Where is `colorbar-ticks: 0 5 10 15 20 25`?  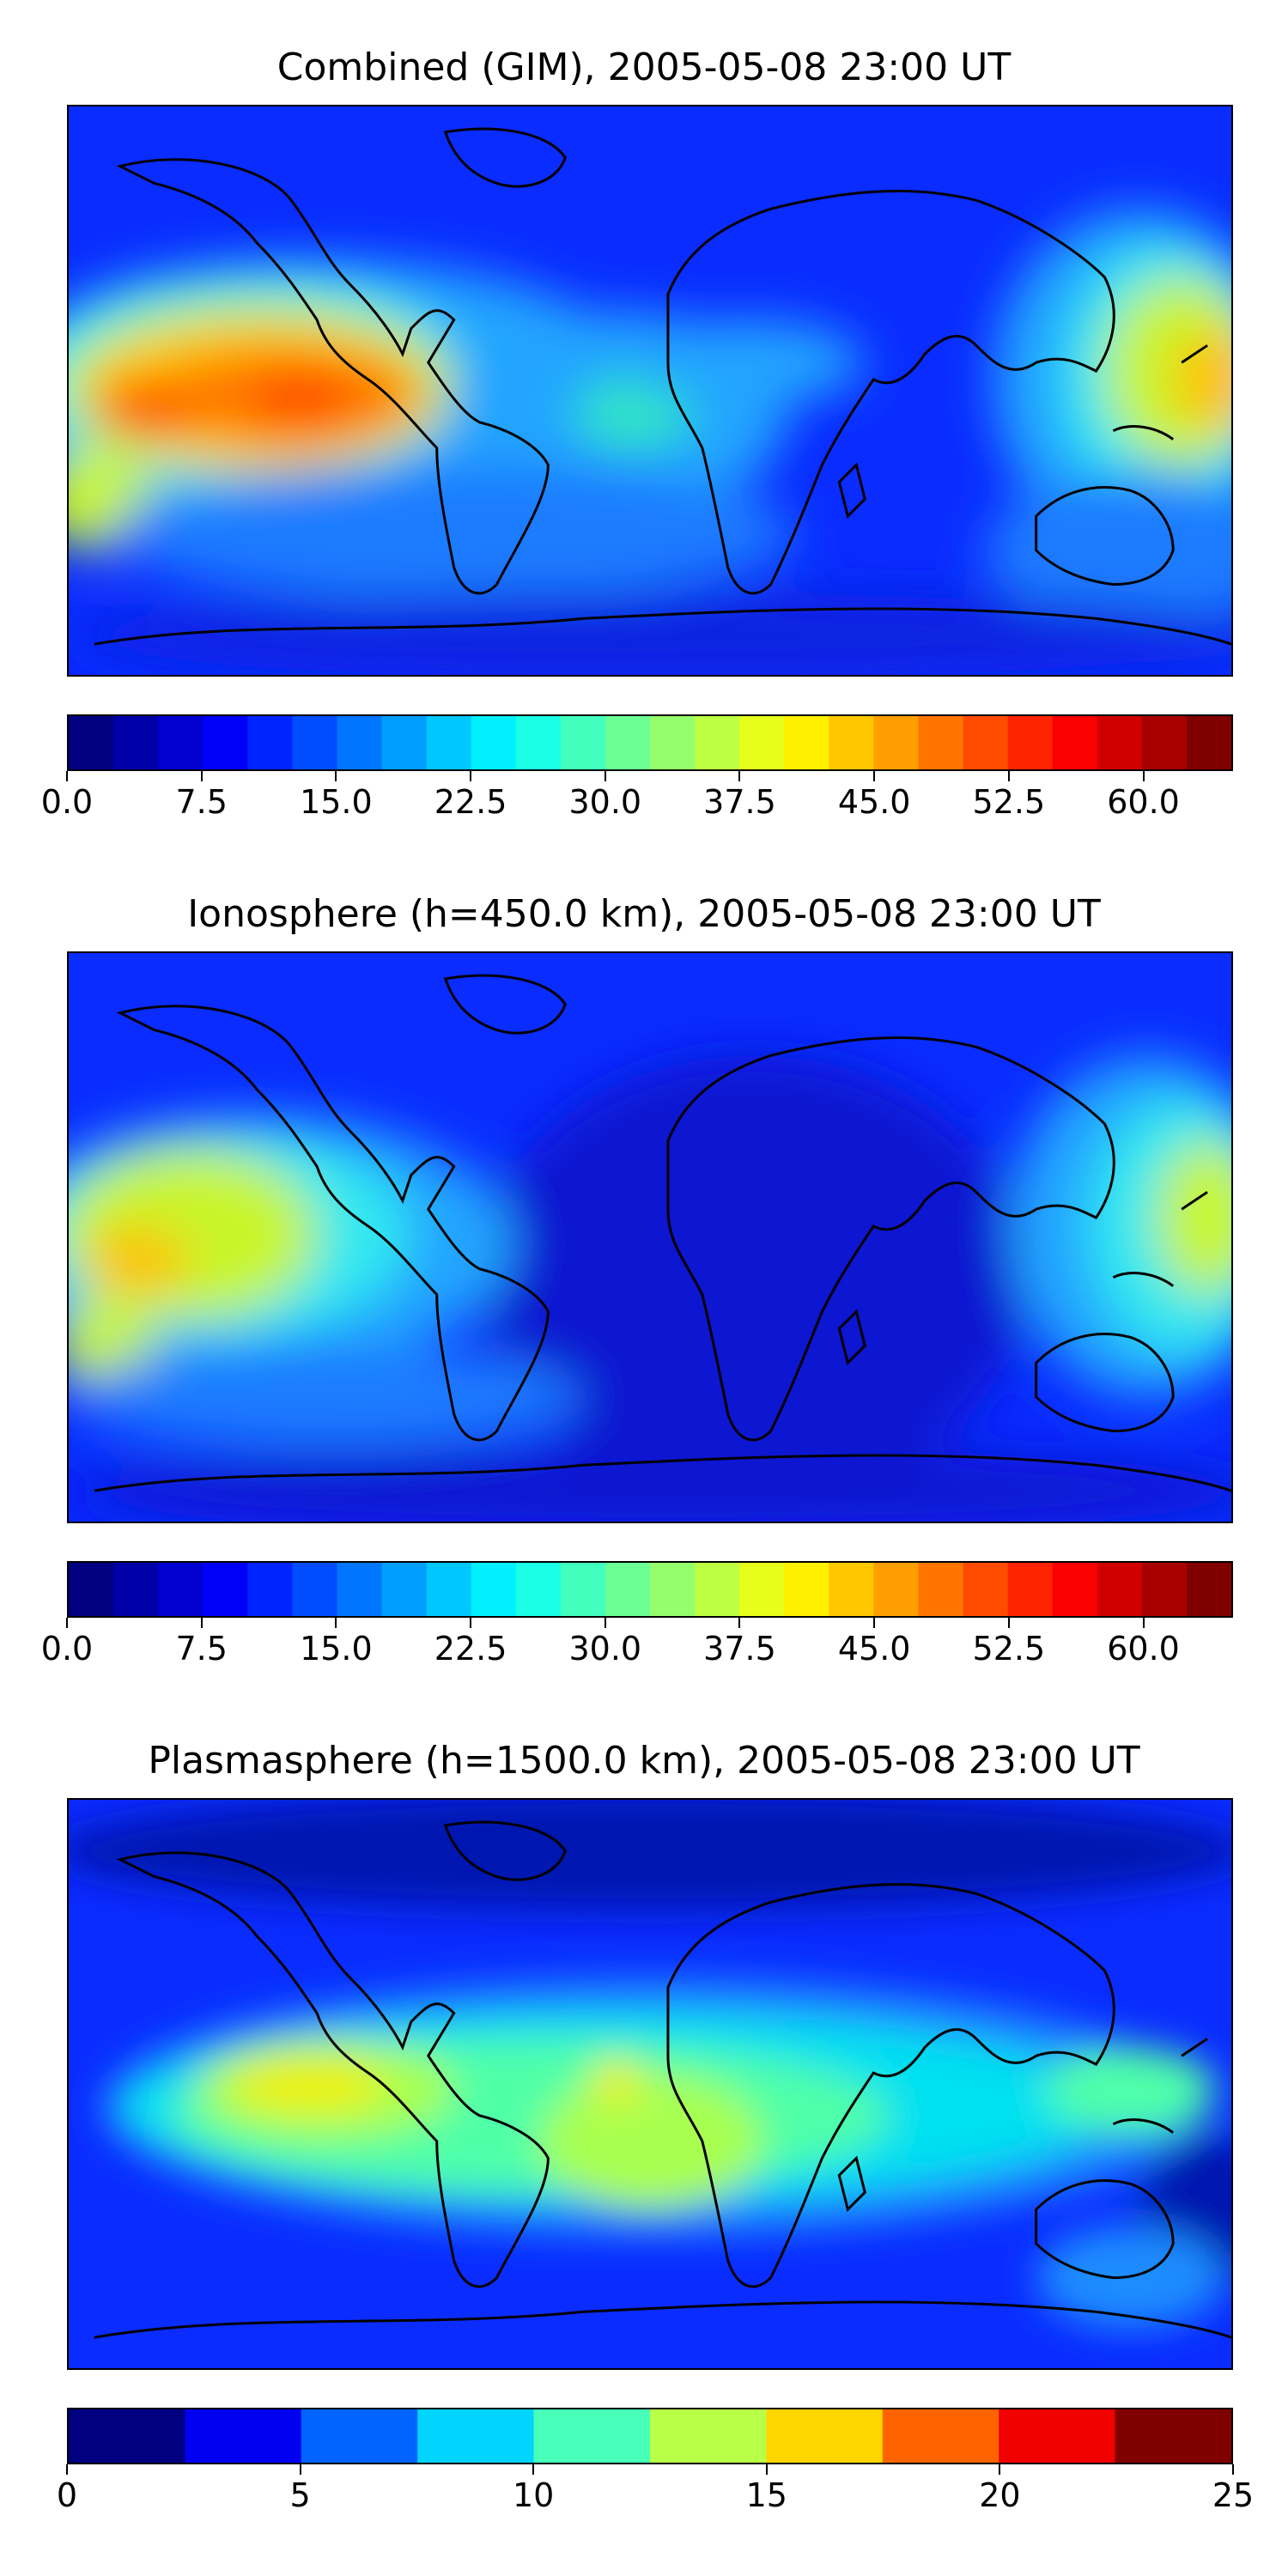 colorbar-ticks: 0 5 10 15 20 25 is located at coordinates (655, 2490).